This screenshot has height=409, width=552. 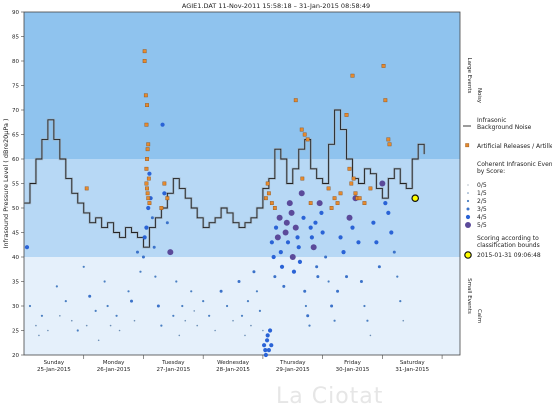 What do you see at coordinates (509, 255) in the screenshot?
I see `legend-timestamp: 2015-01-31 09:06:48` at bounding box center [509, 255].